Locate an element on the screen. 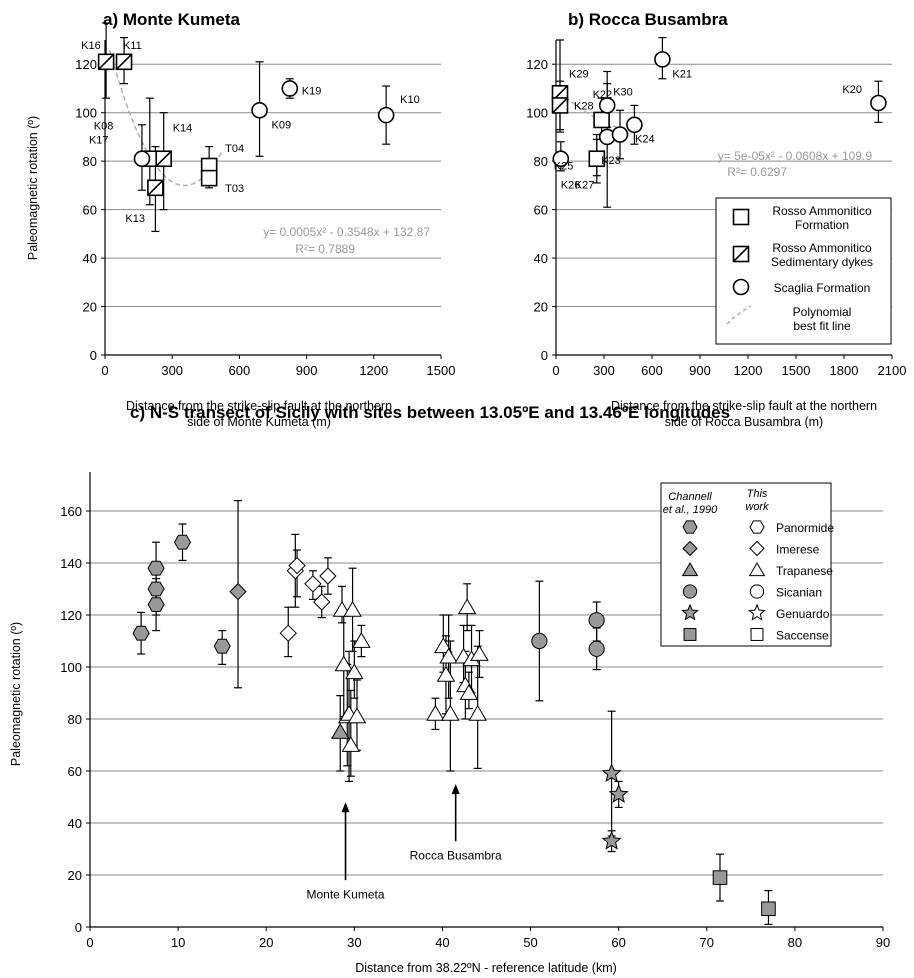 The image size is (914, 978). chart-b-legend-dyke-label: Rosso Ammonitico is located at coordinates (822, 248).